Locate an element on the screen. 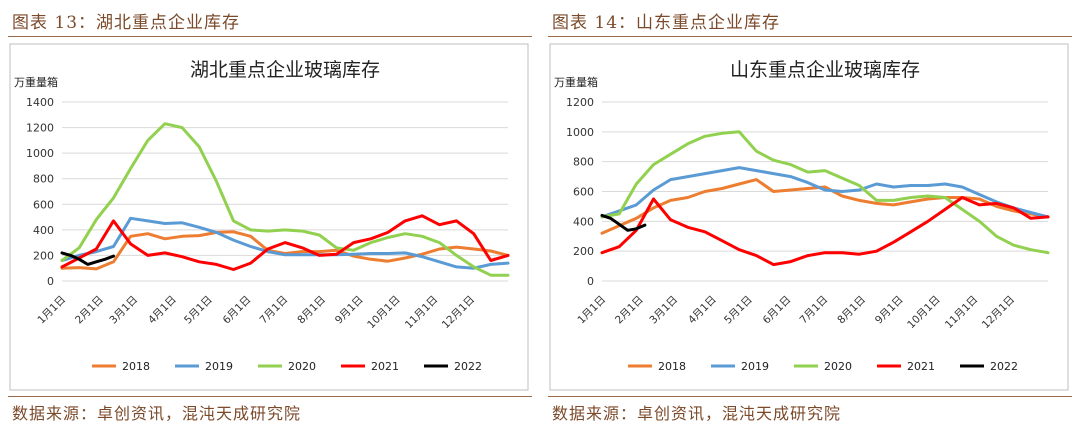 This screenshot has height=432, width=1080. figure-label: 图表 14：山东重点企业库存 is located at coordinates (666, 23).